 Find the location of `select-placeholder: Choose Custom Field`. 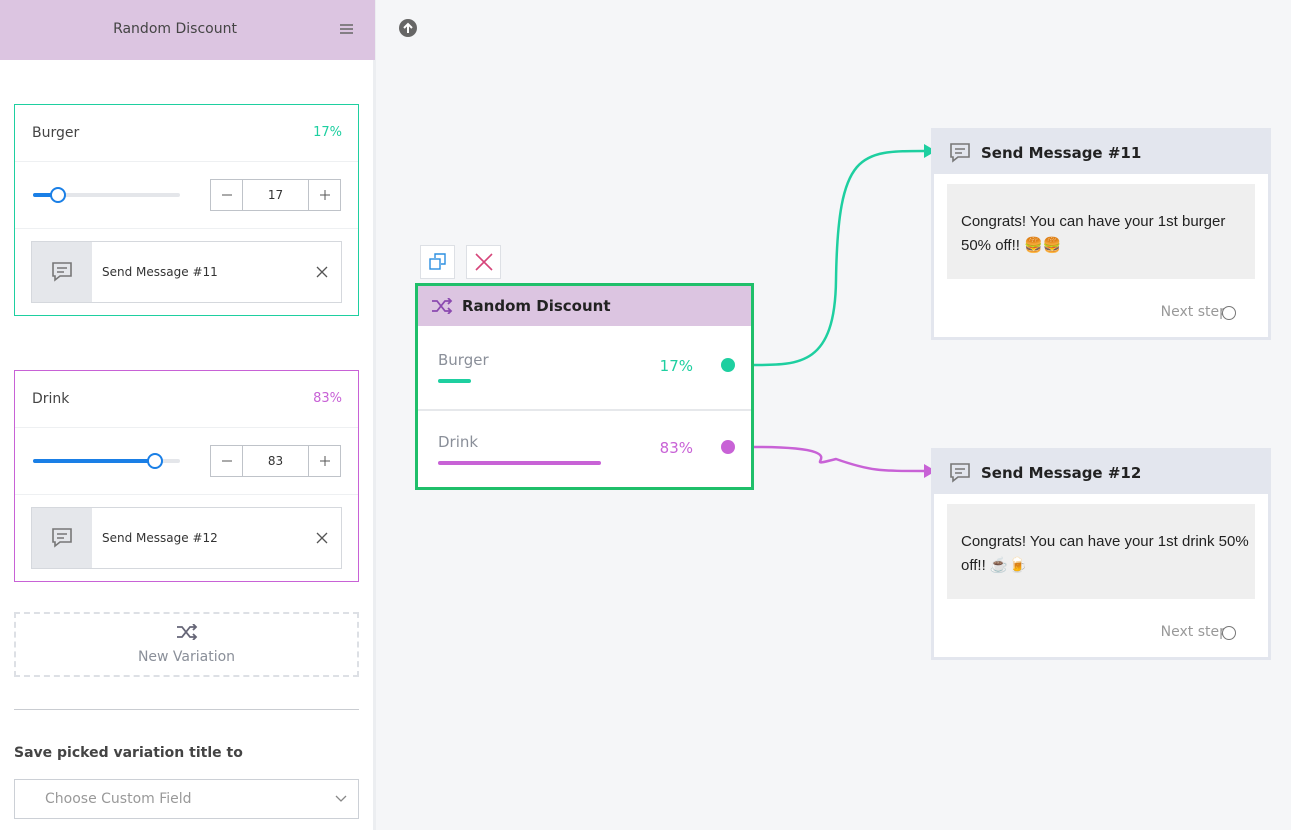

select-placeholder: Choose Custom Field is located at coordinates (118, 799).